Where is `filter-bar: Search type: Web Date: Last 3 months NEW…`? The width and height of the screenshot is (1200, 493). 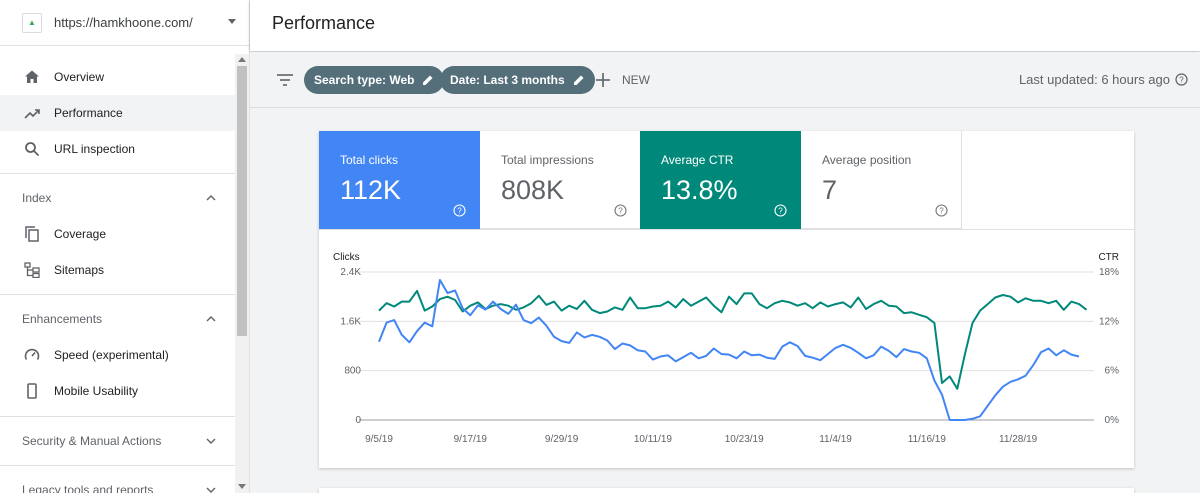 filter-bar: Search type: Web Date: Last 3 months NEW… is located at coordinates (725, 80).